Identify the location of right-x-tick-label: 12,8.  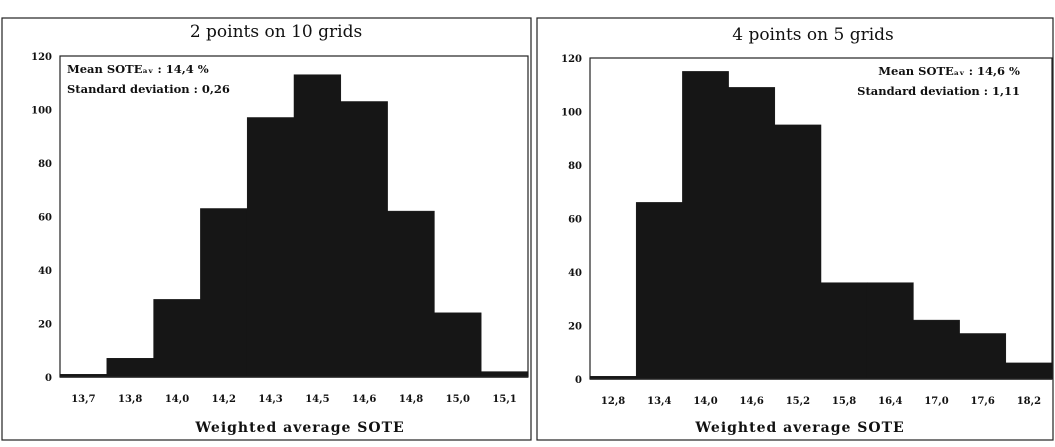
(613, 401).